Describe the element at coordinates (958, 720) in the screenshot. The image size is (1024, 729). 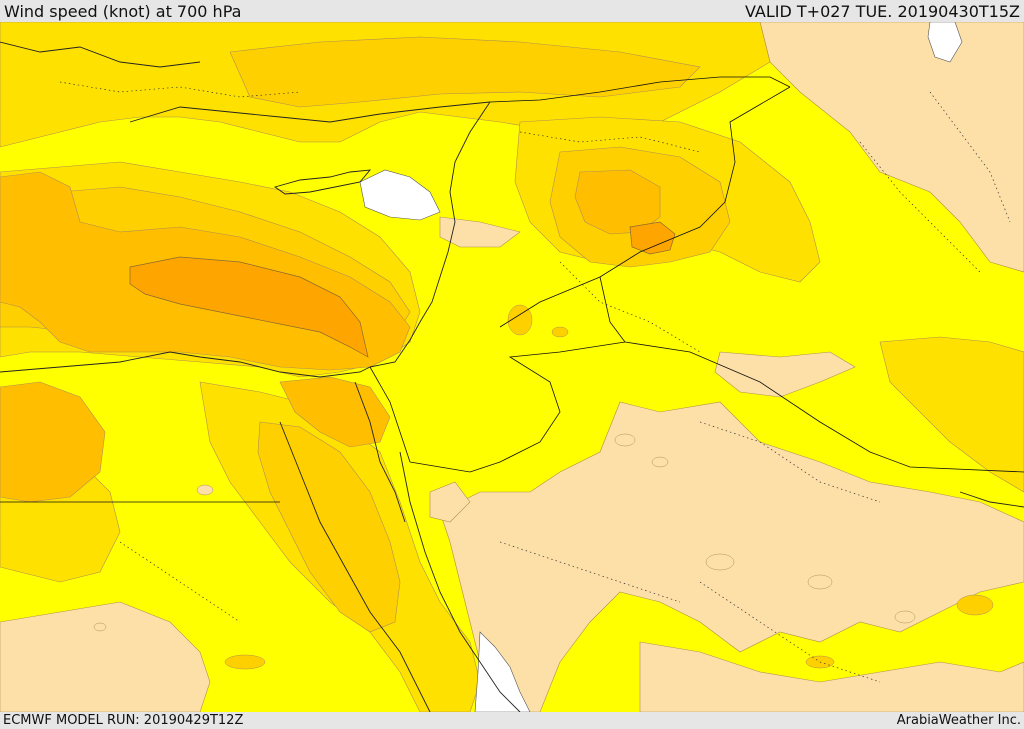
I see `credit-label: ArabiaWeather Inc.` at that location.